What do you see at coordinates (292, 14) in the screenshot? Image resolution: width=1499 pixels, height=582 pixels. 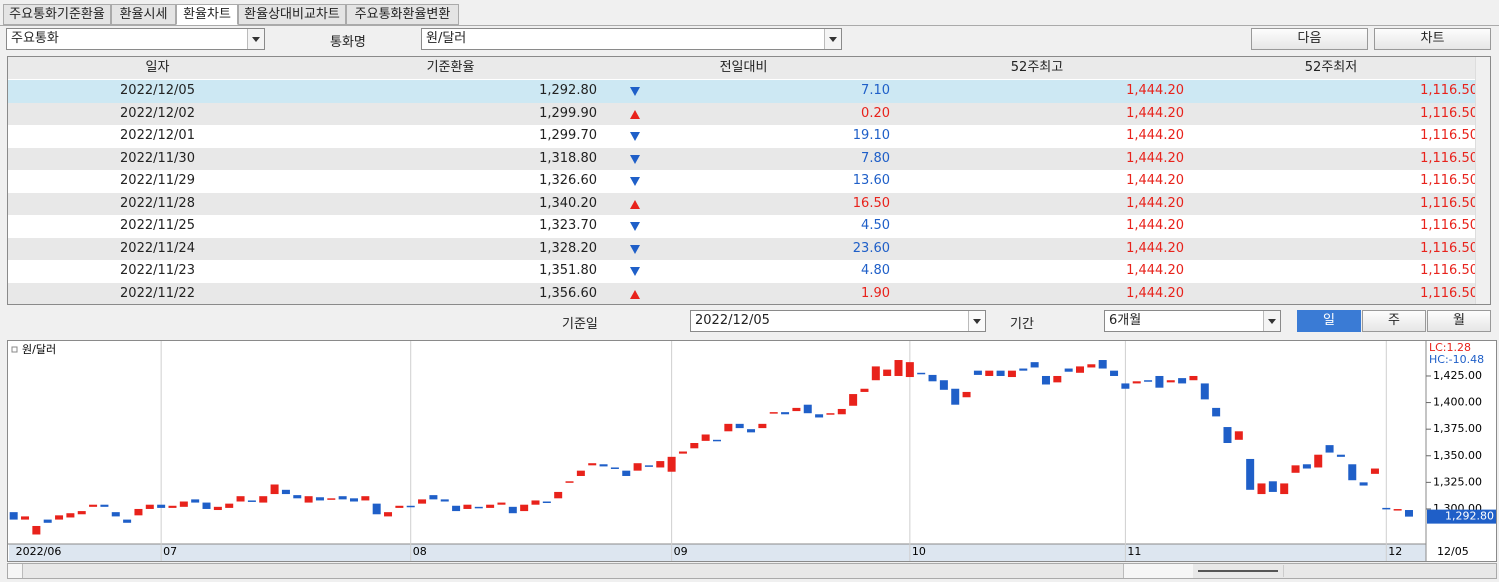 I see `tab: 환율상대비교차트` at bounding box center [292, 14].